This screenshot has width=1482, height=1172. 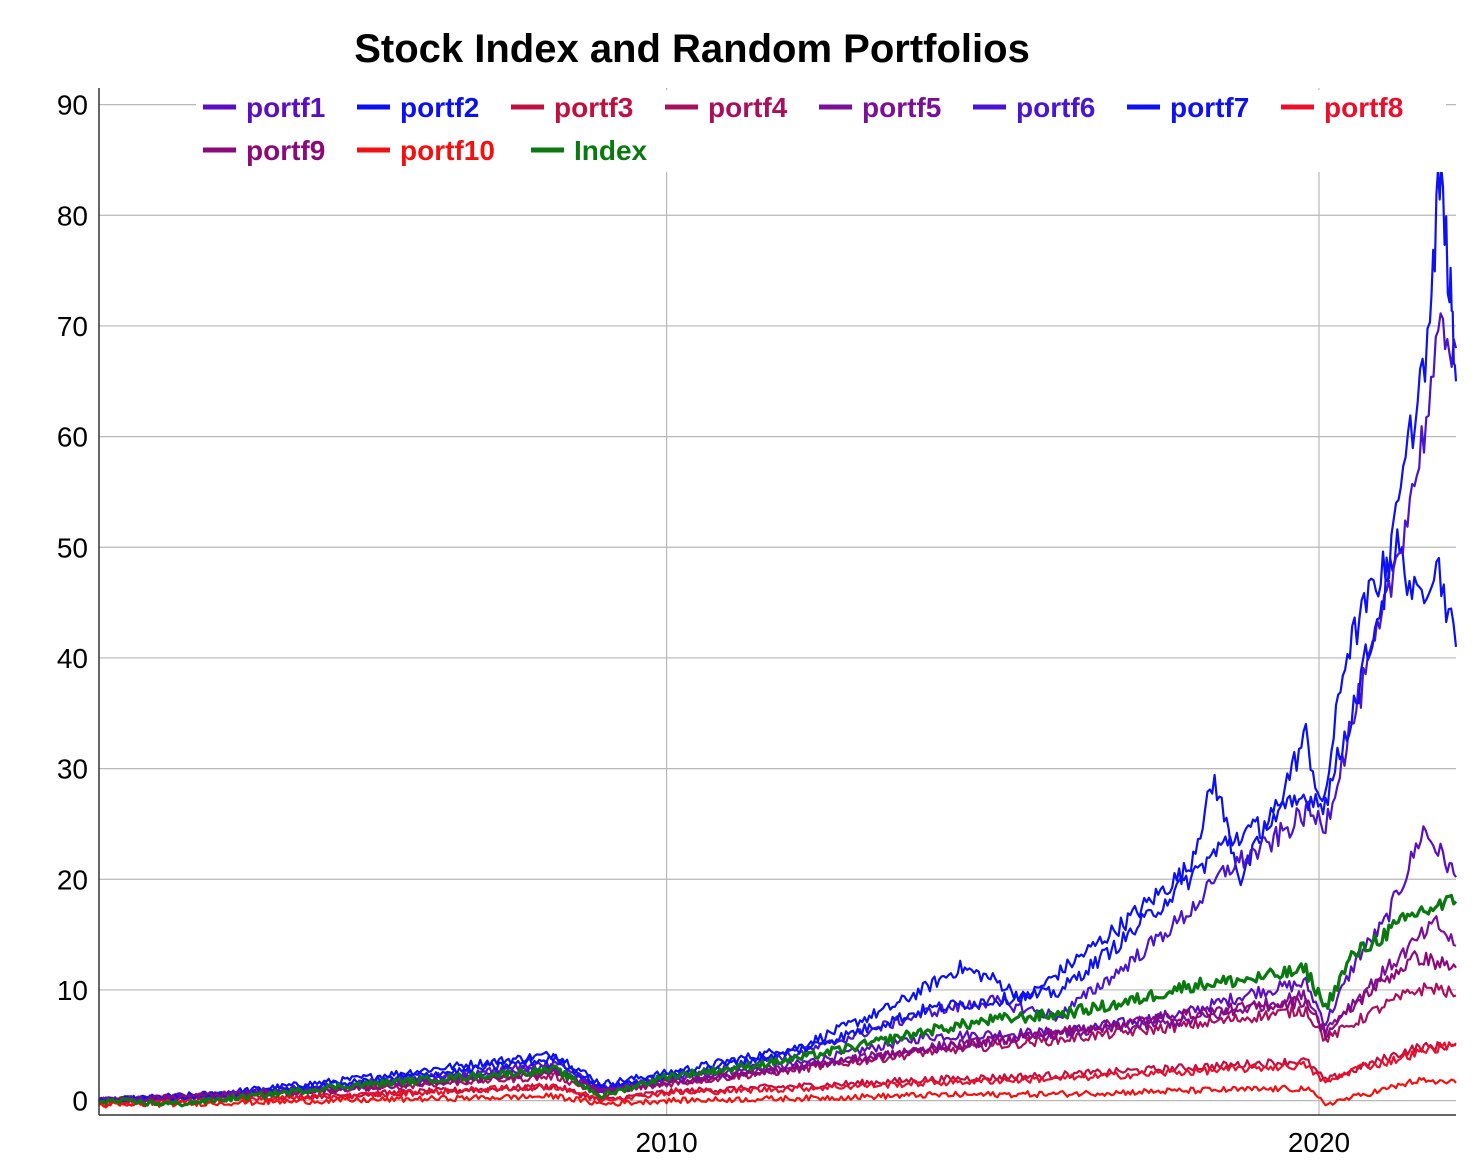 I want to click on legend-item-portf3: portf3, so click(x=572, y=107).